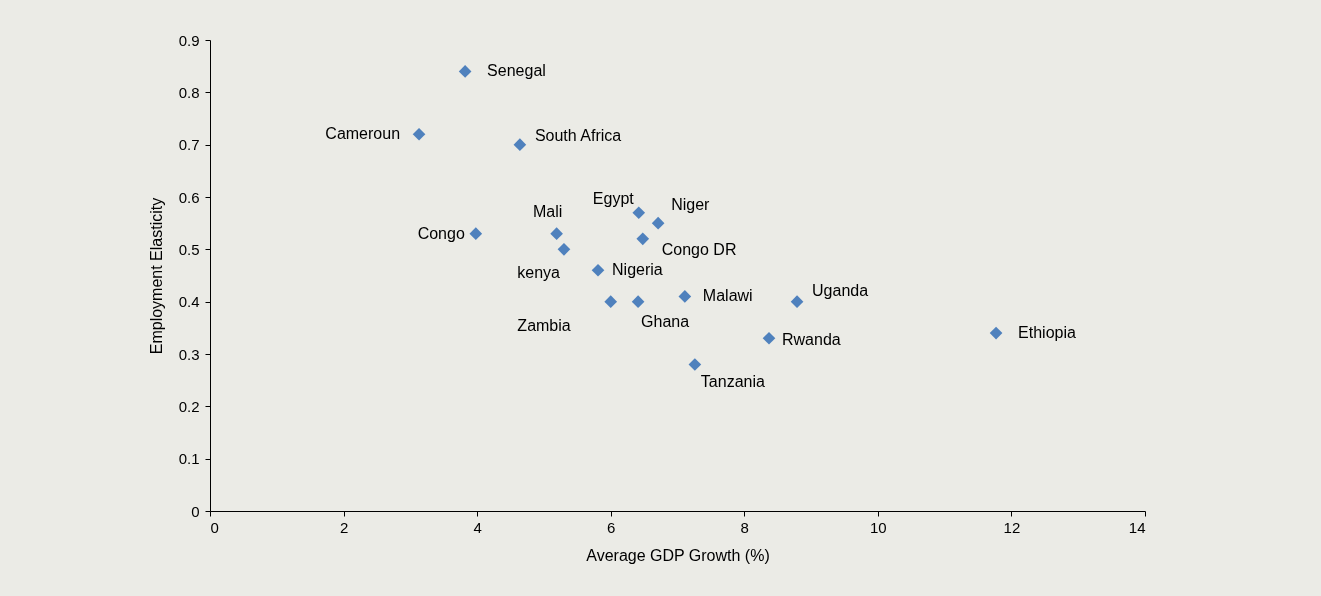 This screenshot has width=1321, height=596. What do you see at coordinates (547, 211) in the screenshot?
I see `annotation: Mali` at bounding box center [547, 211].